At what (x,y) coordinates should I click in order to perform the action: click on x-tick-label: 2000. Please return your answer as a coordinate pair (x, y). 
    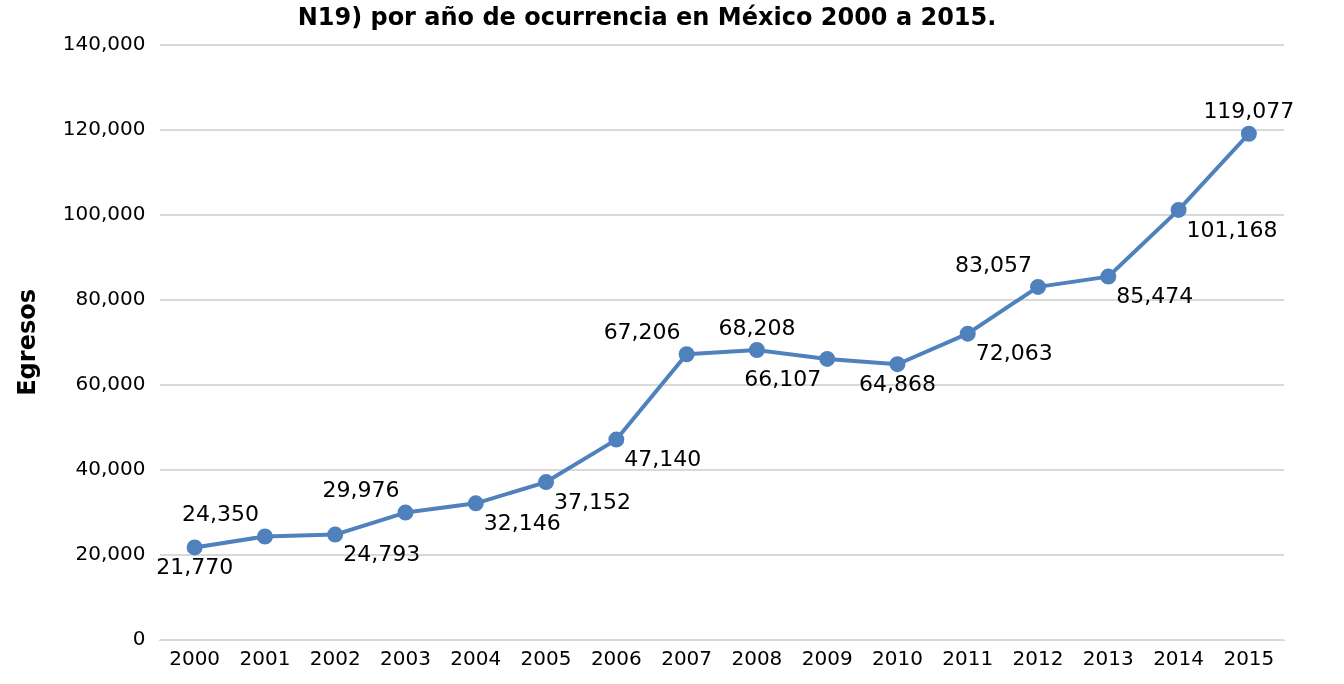
    Looking at the image, I should click on (195, 658).